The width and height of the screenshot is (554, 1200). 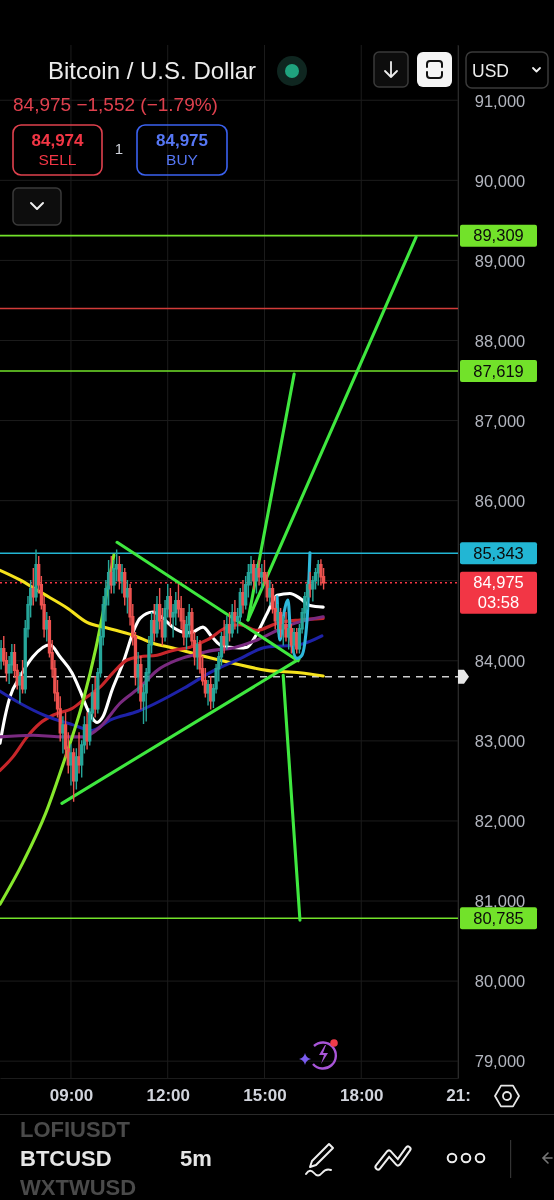 I want to click on annotation: SELL, so click(x=57, y=160).